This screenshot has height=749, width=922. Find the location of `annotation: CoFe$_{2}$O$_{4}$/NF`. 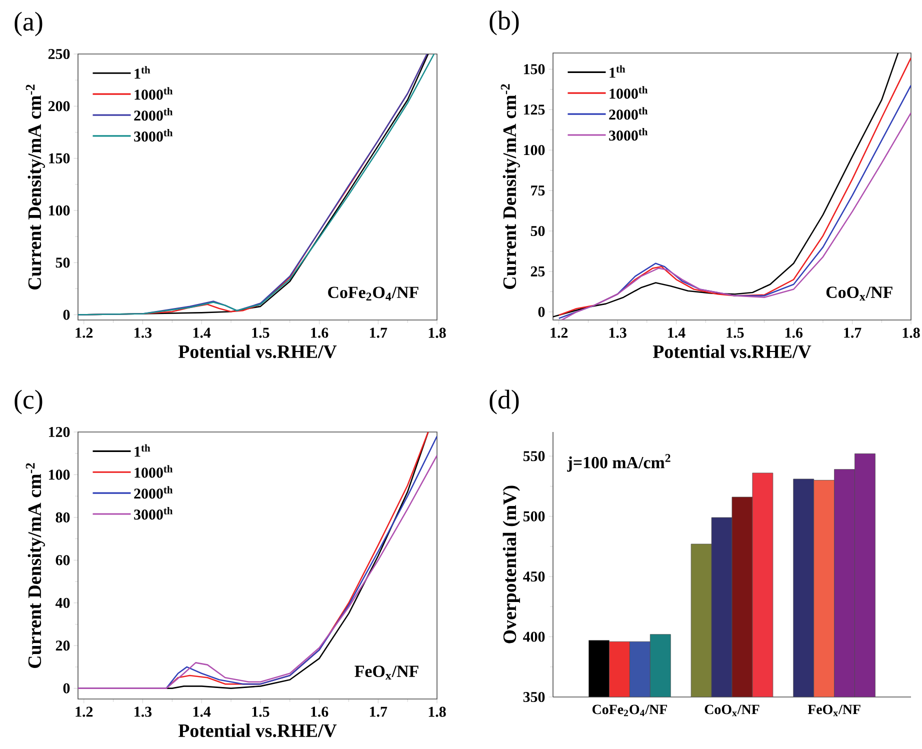

annotation: CoFe$_{2}$O$_{4}$/NF is located at coordinates (373, 293).